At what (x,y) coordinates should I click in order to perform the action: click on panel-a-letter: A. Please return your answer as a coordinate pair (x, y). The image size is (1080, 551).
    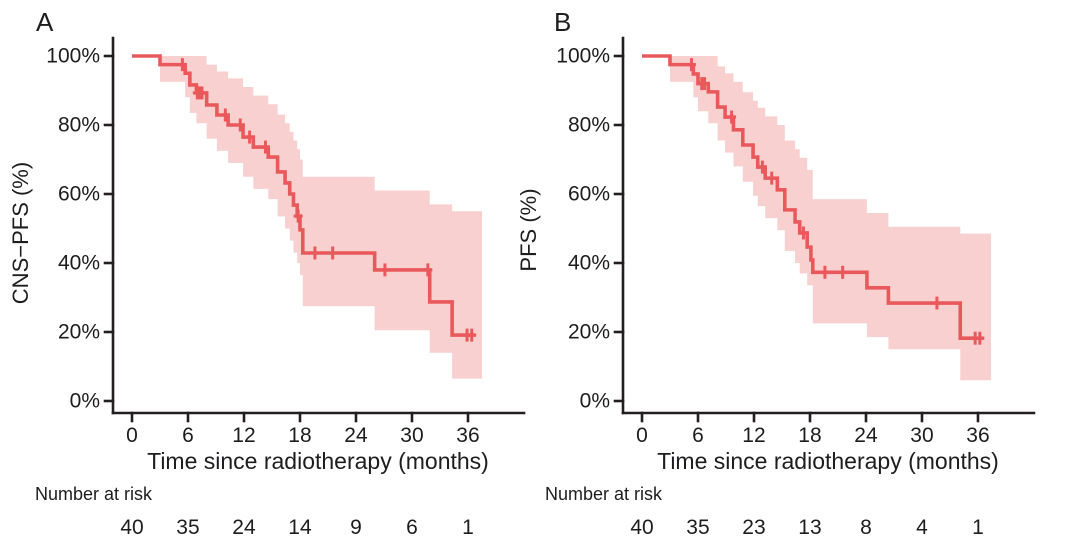
    Looking at the image, I should click on (45, 22).